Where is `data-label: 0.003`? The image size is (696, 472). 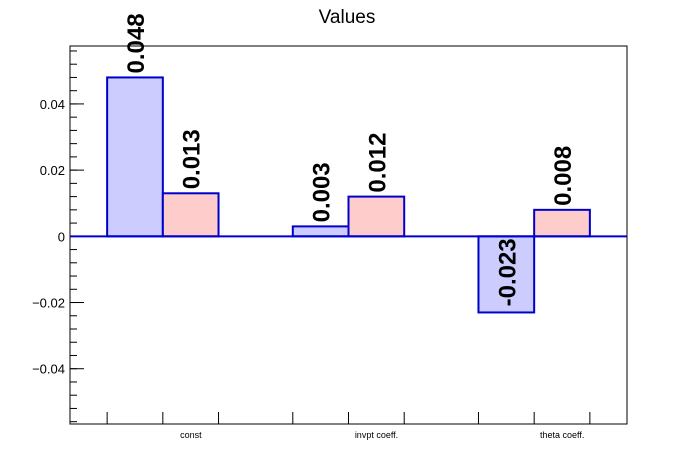 data-label: 0.003 is located at coordinates (322, 192).